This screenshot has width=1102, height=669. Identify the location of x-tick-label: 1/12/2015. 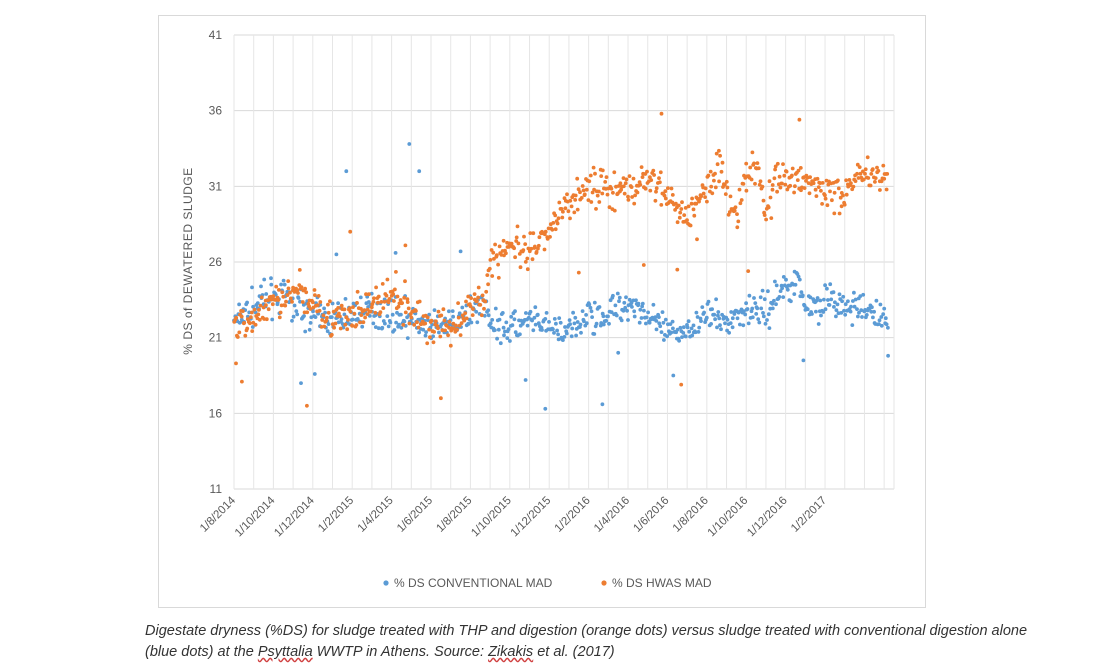
(531, 517).